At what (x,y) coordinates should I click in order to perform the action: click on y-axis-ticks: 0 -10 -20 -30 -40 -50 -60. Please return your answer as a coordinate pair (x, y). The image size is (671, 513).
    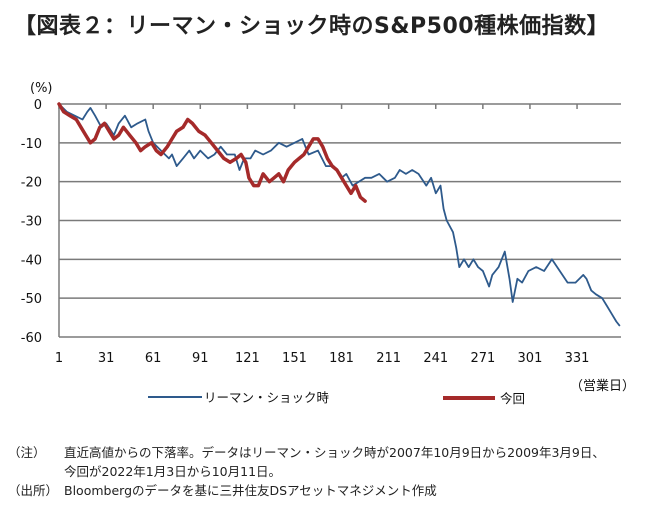
    Looking at the image, I should click on (31, 222).